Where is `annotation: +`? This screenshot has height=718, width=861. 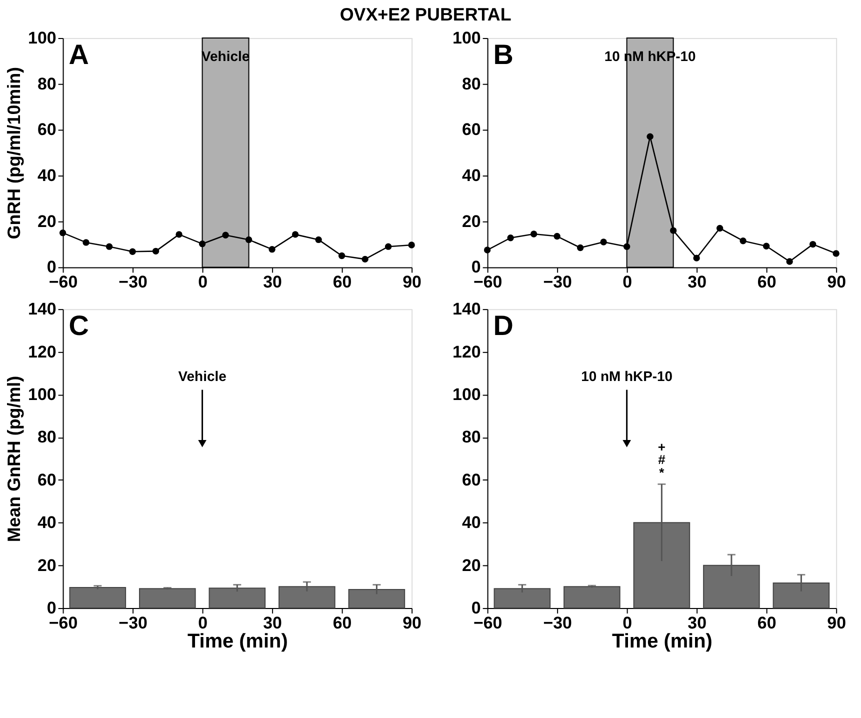
annotation: + is located at coordinates (662, 446).